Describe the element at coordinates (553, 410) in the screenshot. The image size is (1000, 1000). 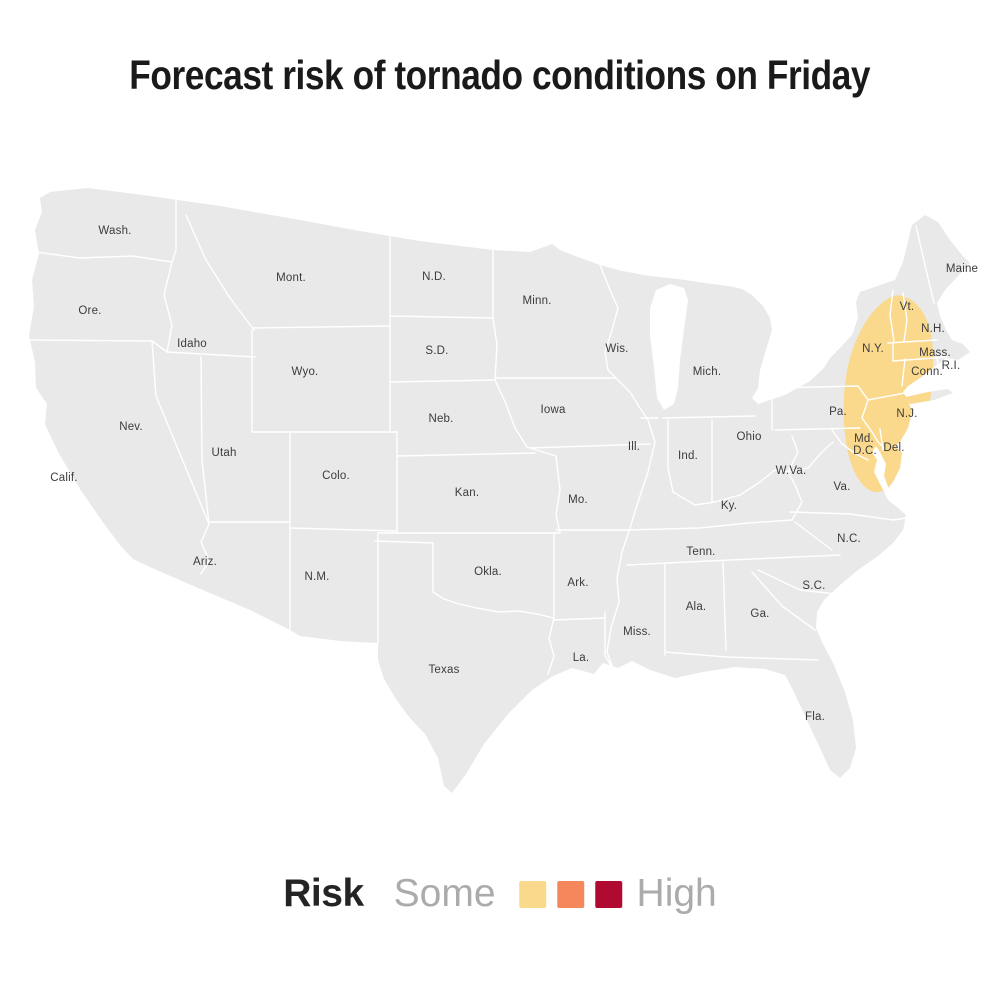
I see `state-label-iowa: Iowa` at that location.